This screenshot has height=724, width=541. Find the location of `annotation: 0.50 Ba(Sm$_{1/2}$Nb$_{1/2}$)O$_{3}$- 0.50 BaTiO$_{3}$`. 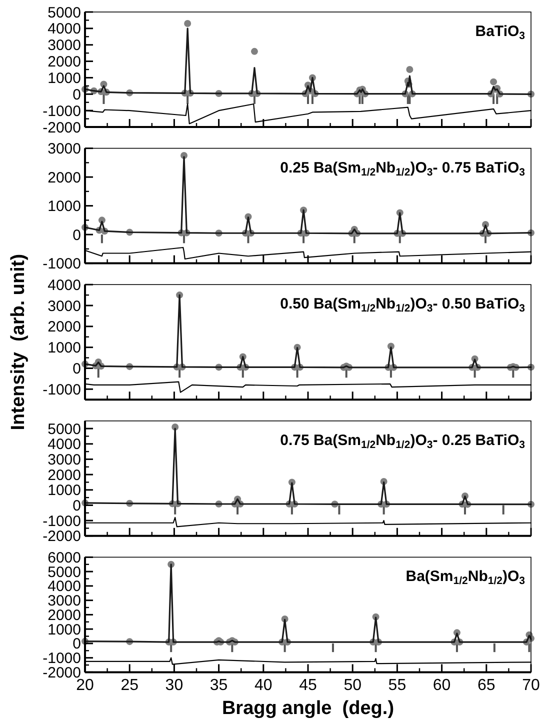

annotation: 0.50 Ba(Sm$_{1/2}$Nb$_{1/2}$)O$_{3}$- 0.50 BaTiO$_{3}$ is located at coordinates (403, 305).